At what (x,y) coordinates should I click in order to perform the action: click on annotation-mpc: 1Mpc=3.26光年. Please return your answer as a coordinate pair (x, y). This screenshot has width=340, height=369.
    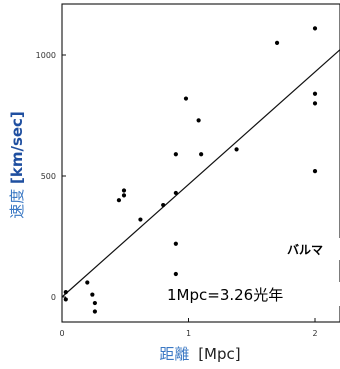
    Looking at the image, I should click on (225, 295).